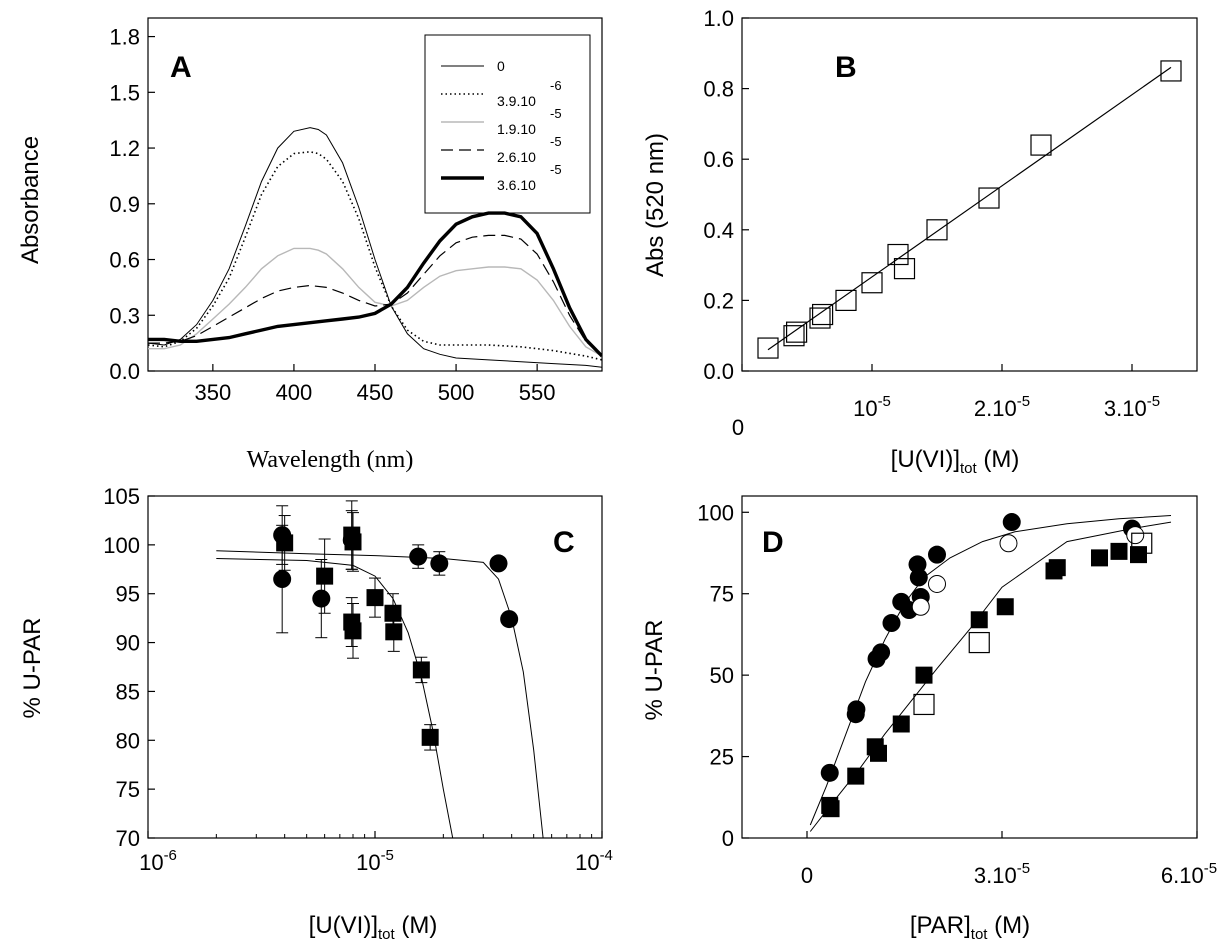 This screenshot has height=950, width=1231. I want to click on panel-a-ytick-label: 0.3, so click(124, 315).